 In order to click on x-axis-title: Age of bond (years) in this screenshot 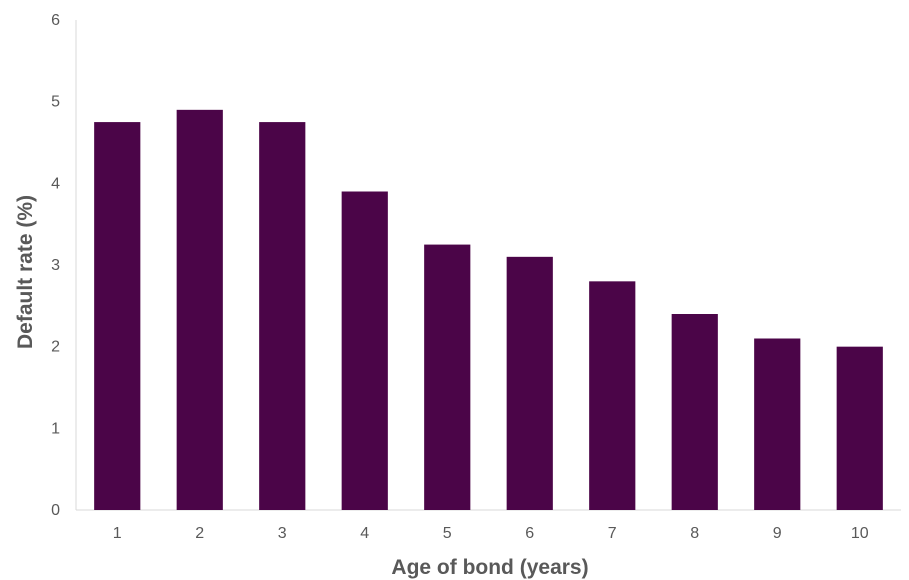, I will do `click(489, 567)`.